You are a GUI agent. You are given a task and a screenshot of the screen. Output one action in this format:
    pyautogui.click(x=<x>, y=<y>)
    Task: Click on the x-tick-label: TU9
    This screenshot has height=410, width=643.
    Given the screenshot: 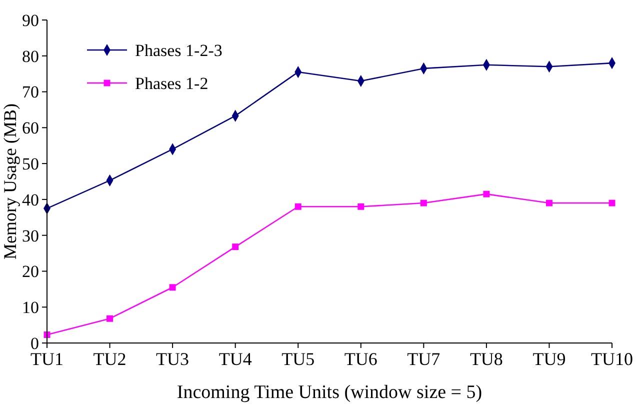 What is the action you would take?
    pyautogui.click(x=549, y=359)
    